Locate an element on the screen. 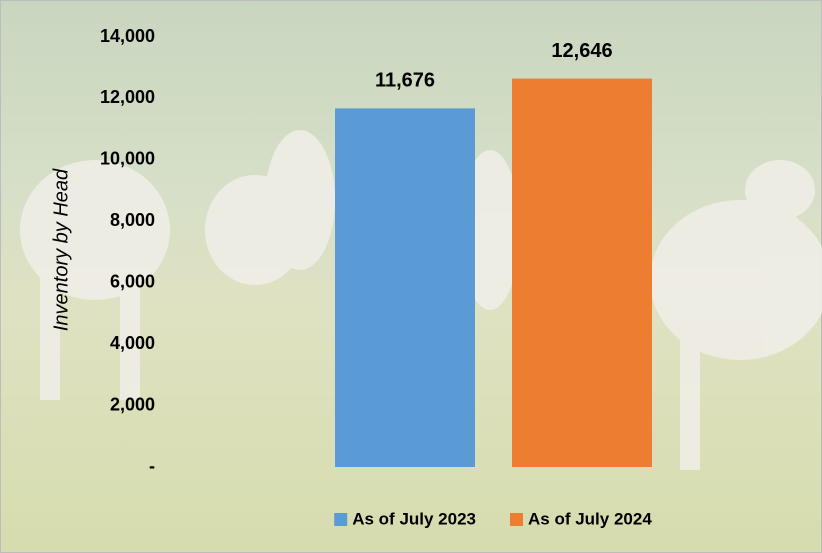 The image size is (822, 553). y-tick-label: - is located at coordinates (152, 466).